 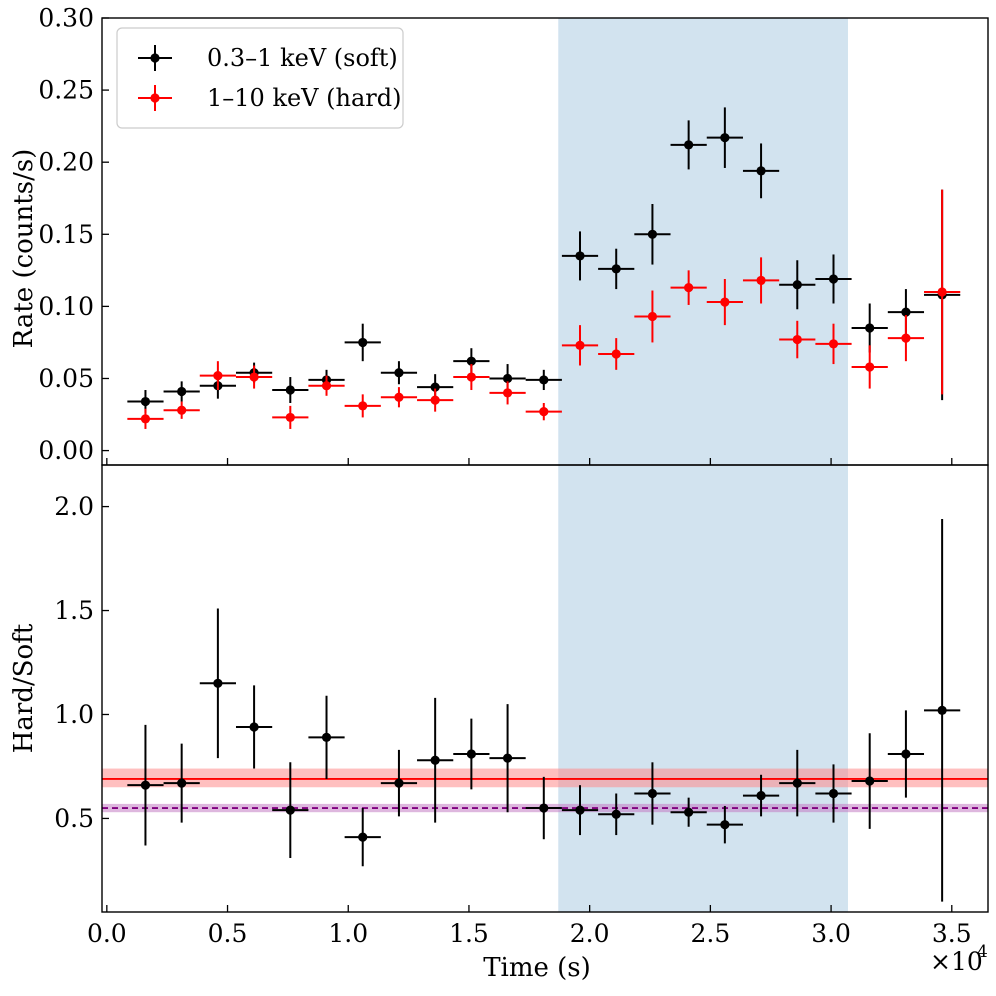 I want to click on x-tick-label: 0.0, so click(x=107, y=933).